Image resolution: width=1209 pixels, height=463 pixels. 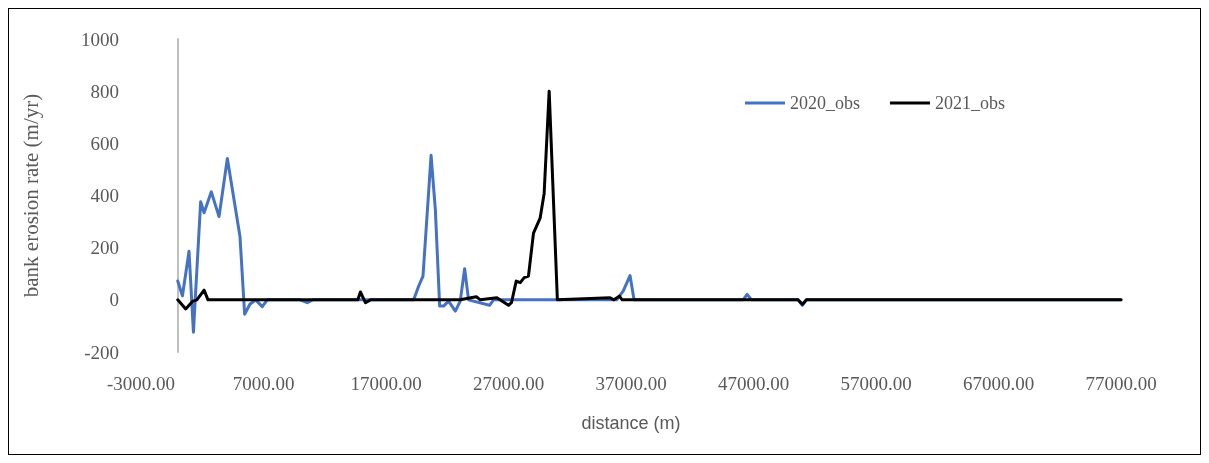 What do you see at coordinates (631, 383) in the screenshot?
I see `x-tick-label: 37000.00` at bounding box center [631, 383].